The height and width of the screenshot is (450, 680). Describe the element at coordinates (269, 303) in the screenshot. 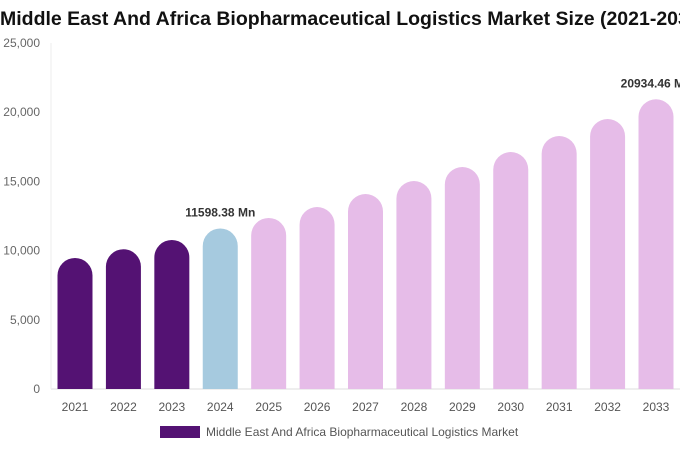

I see `bar-2025` at that location.